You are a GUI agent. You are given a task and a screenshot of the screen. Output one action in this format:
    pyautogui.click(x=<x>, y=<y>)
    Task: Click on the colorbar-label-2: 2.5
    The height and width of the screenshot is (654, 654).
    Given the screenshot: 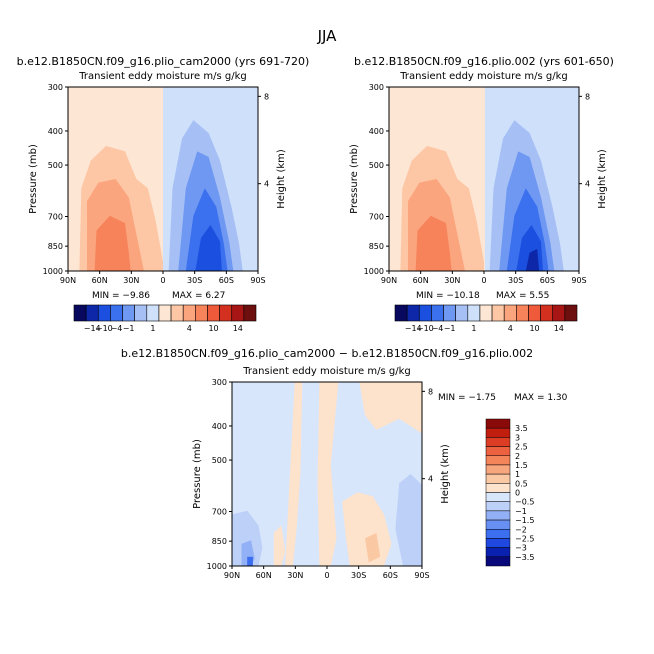 What is the action you would take?
    pyautogui.click(x=521, y=447)
    